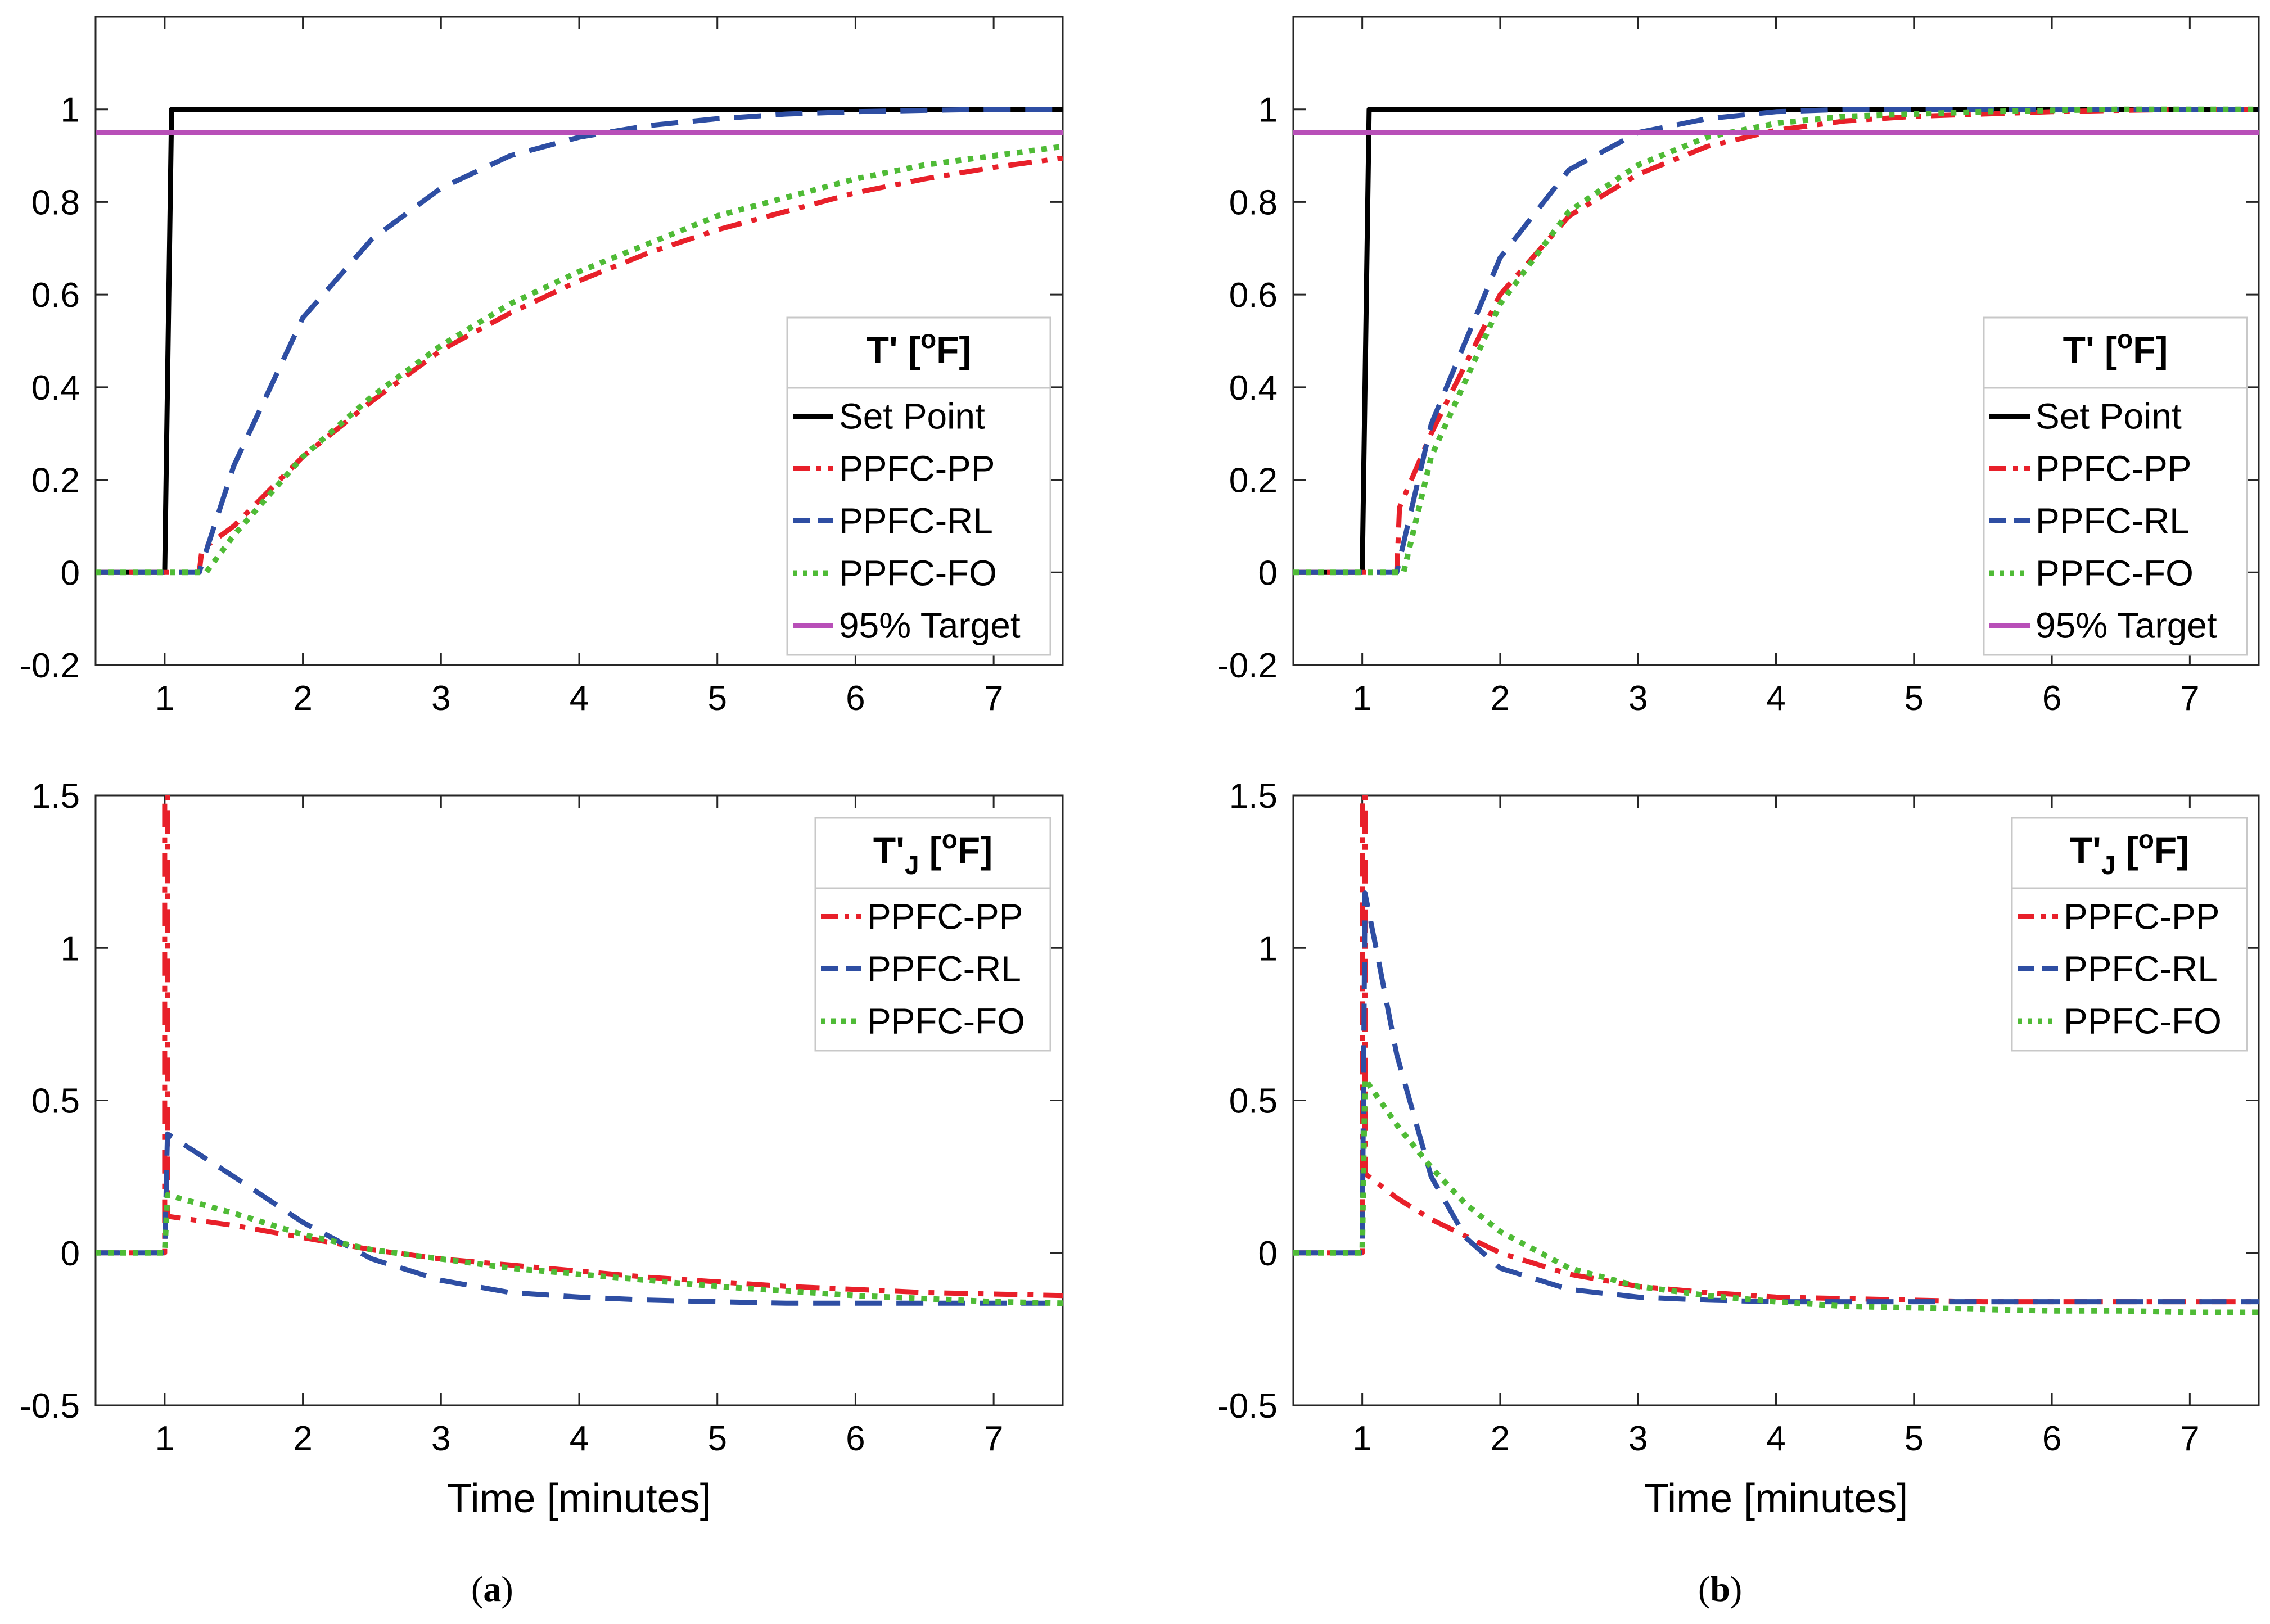 This screenshot has width=2270, height=1624. I want to click on caption-a: (a), so click(492, 1589).